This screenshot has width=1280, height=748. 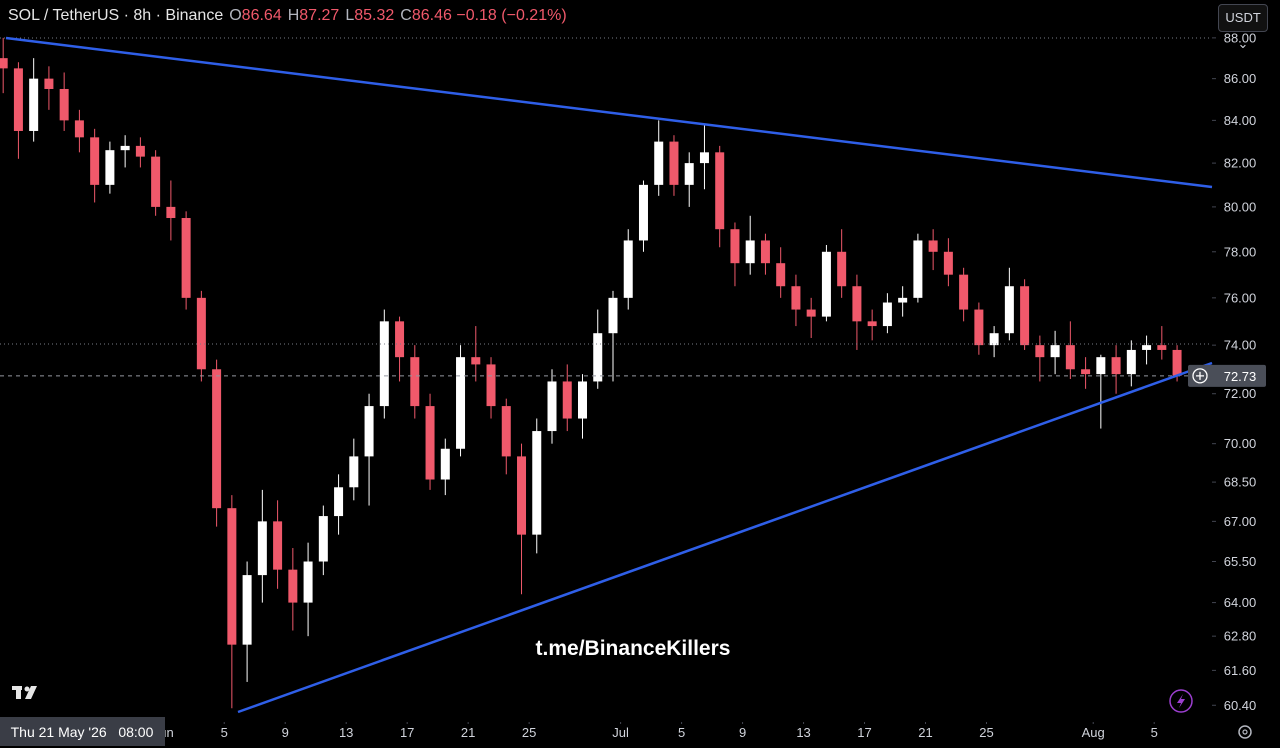 What do you see at coordinates (1240, 163) in the screenshot?
I see `y-tick-label: 82.00` at bounding box center [1240, 163].